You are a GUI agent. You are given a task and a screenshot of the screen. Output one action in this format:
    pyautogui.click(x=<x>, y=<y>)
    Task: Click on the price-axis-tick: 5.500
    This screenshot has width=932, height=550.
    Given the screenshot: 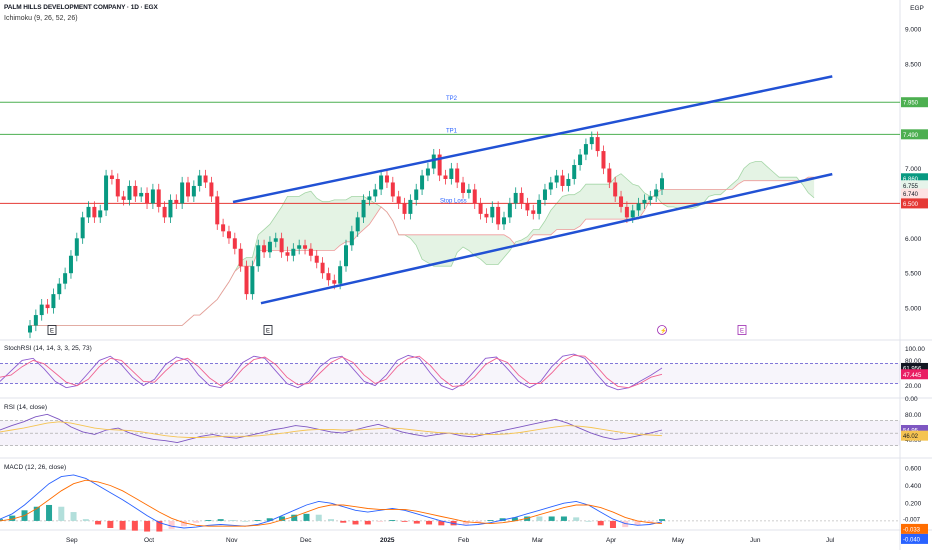 What is the action you would take?
    pyautogui.click(x=913, y=274)
    